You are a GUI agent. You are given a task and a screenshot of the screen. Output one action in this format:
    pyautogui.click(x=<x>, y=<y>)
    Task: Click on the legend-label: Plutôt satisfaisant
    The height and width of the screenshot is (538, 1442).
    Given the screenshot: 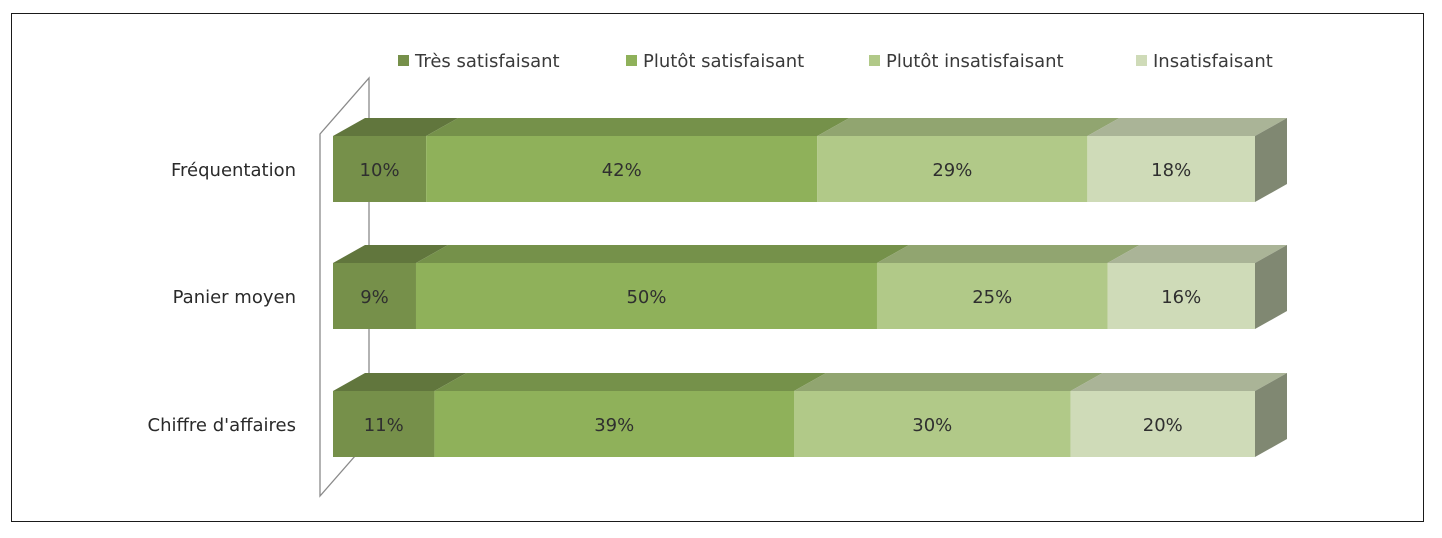 What is the action you would take?
    pyautogui.click(x=723, y=61)
    